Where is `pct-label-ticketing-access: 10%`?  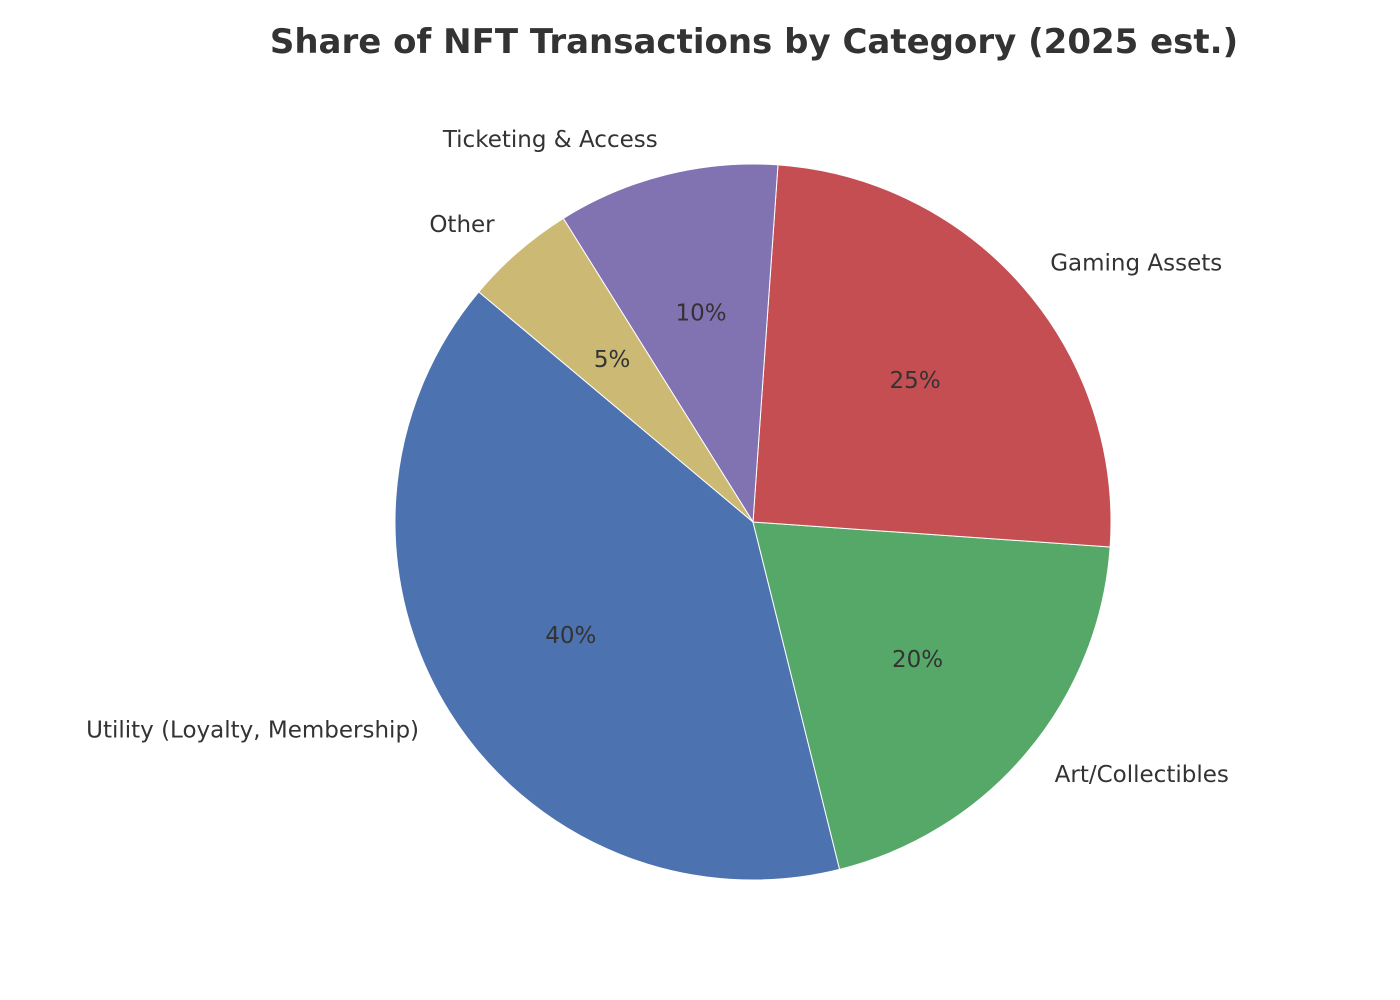
pct-label-ticketing-access: 10% is located at coordinates (700, 314).